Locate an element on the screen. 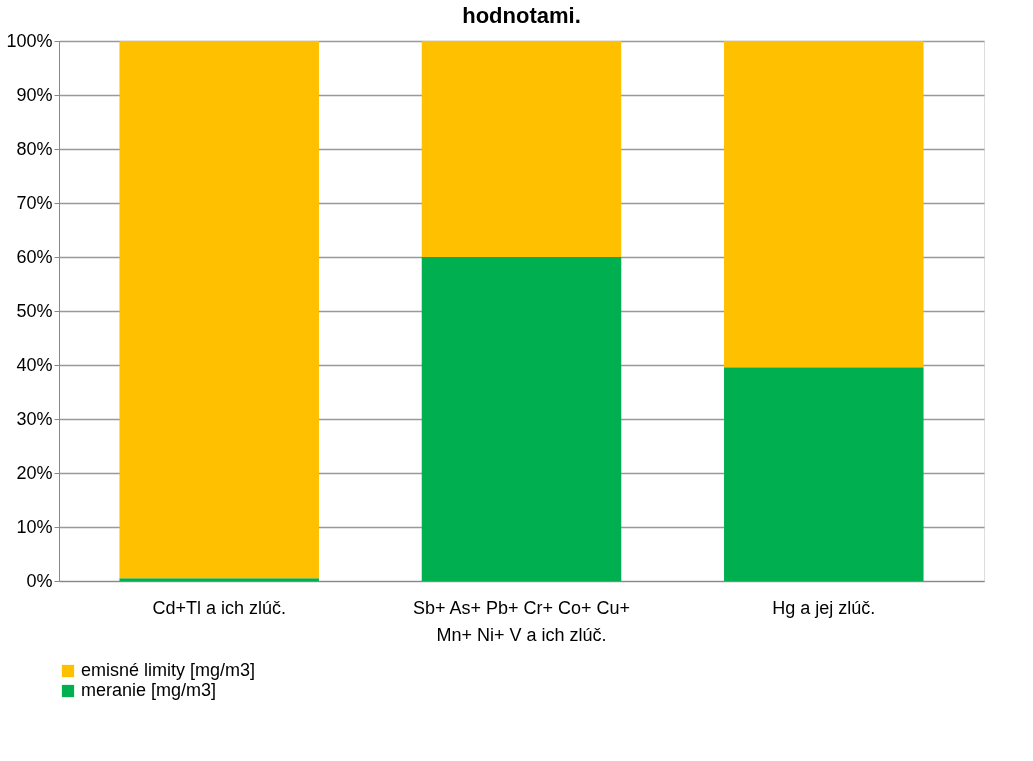  y-tick-label: 70% is located at coordinates (34, 202).